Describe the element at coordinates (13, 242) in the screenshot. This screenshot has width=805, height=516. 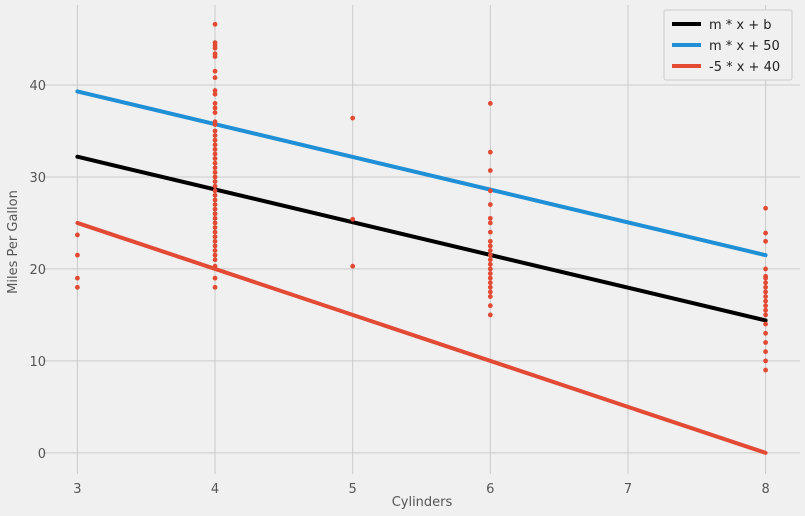
I see `y-axis-label: Miles Per Gallon` at that location.